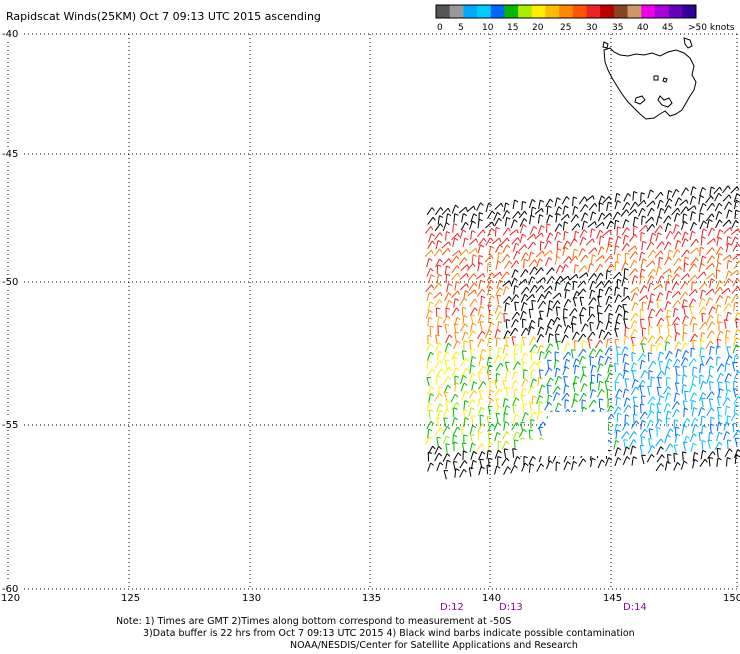 The width and height of the screenshot is (740, 654). Describe the element at coordinates (371, 598) in the screenshot. I see `lon-label-135: 135` at that location.